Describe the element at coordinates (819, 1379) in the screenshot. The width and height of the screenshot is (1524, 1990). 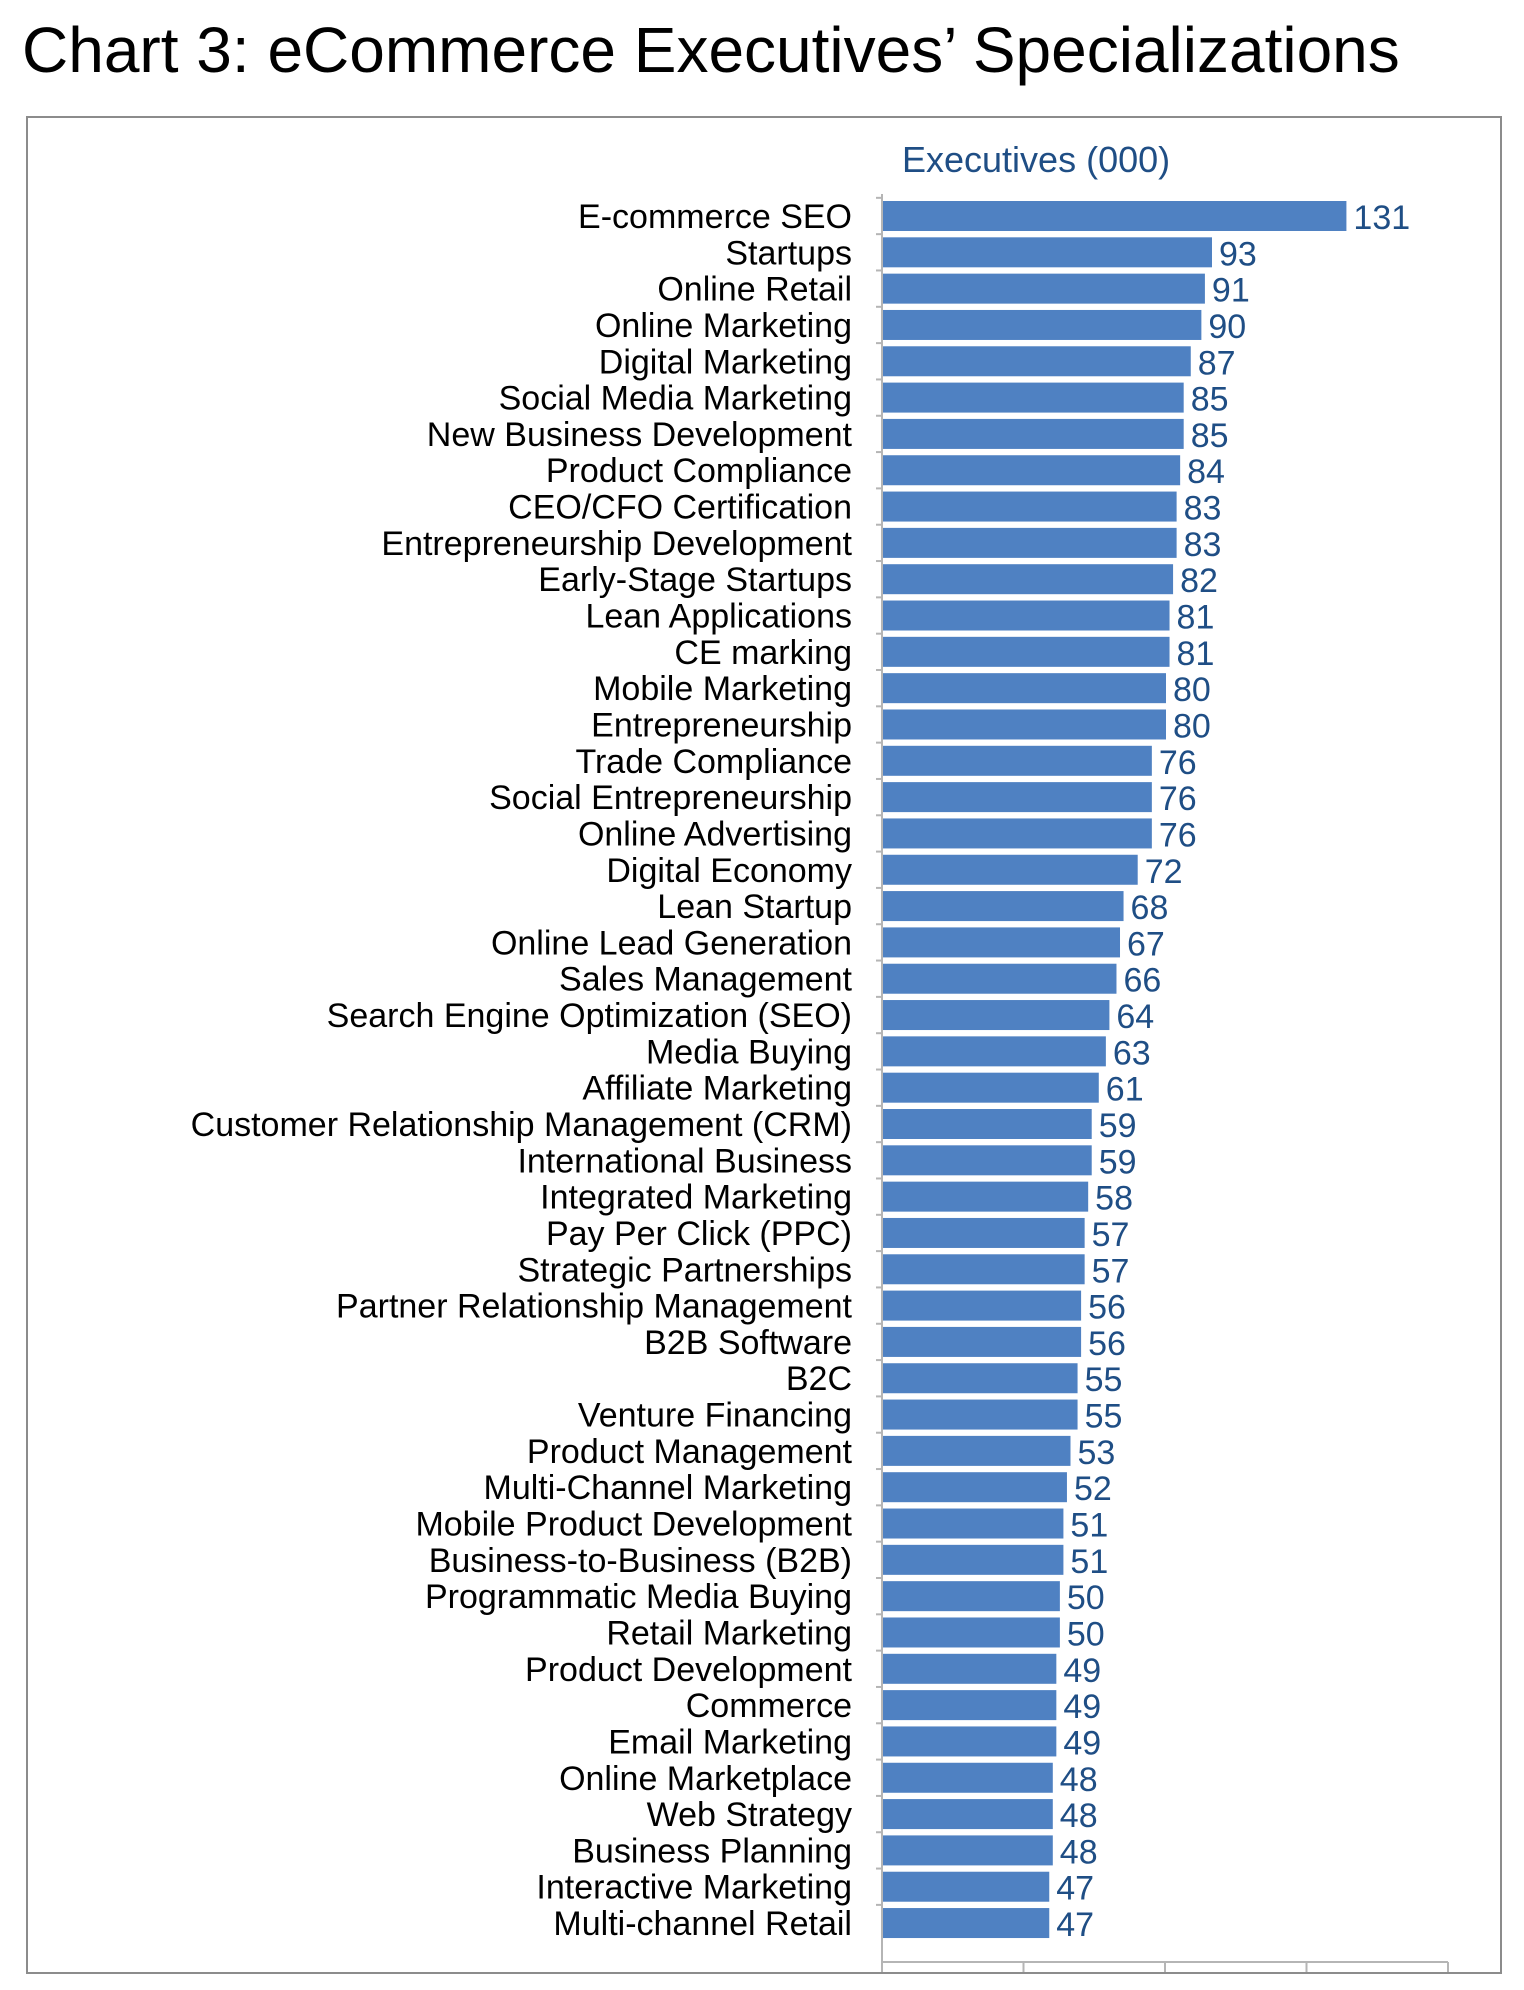
I see `category-label: B2C` at that location.